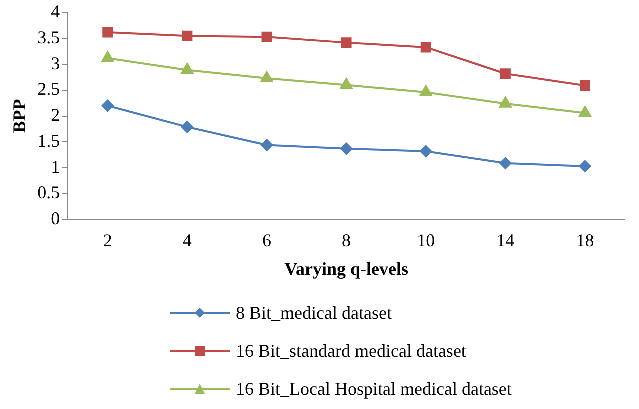  I want to click on x-tick-label: 14, so click(505, 240).